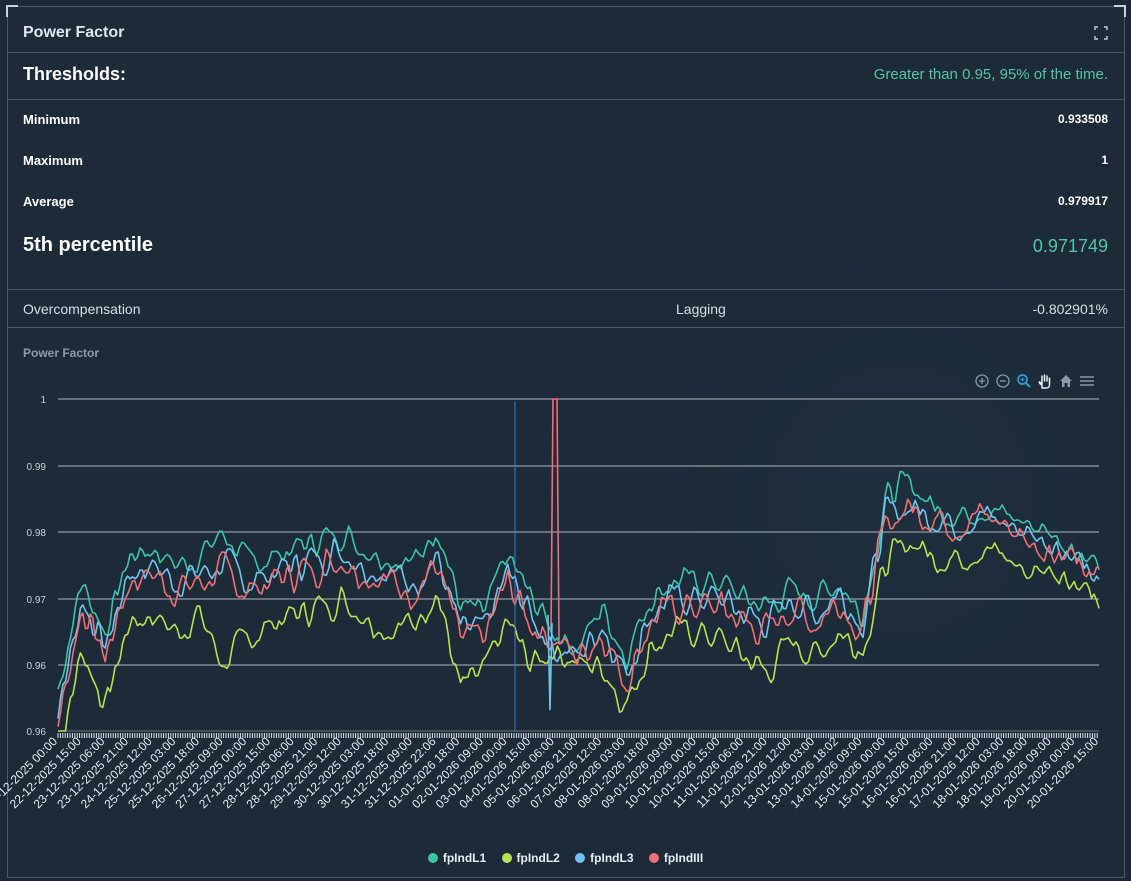 Image resolution: width=1131 pixels, height=881 pixels. Describe the element at coordinates (1066, 381) in the screenshot. I see `home-icon` at that location.